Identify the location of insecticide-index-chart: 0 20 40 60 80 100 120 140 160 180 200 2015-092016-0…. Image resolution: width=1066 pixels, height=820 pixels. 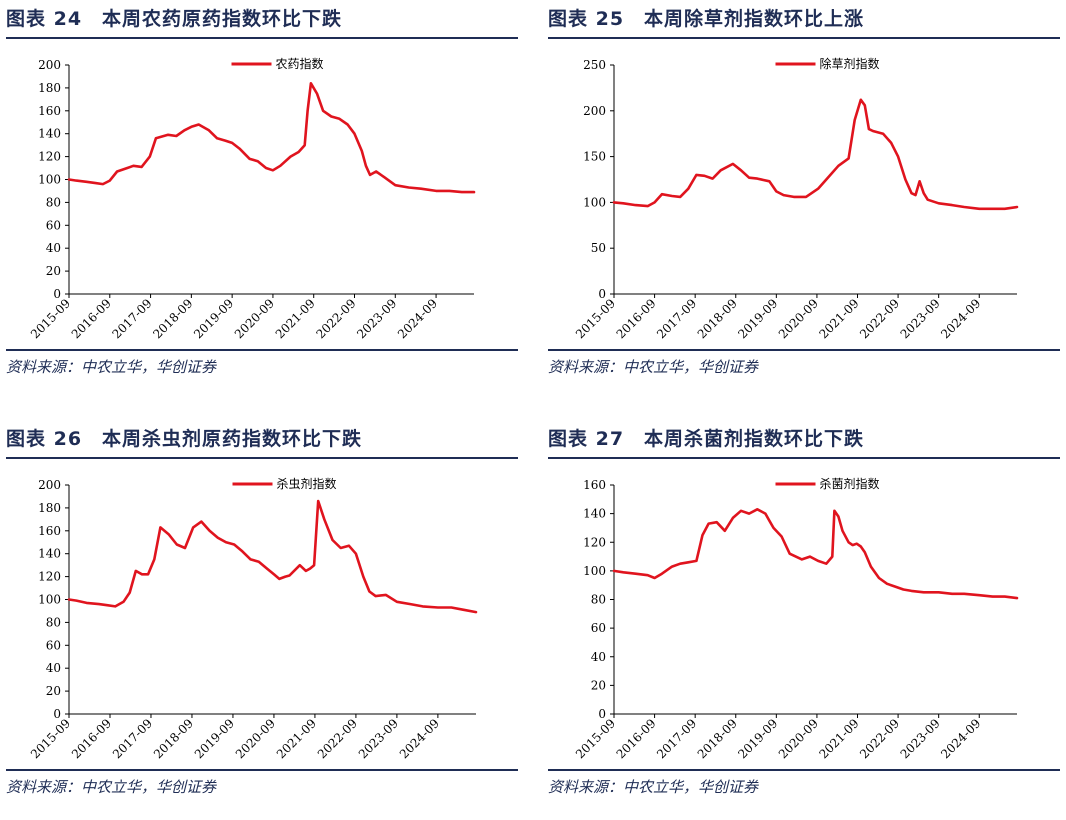
(253, 618).